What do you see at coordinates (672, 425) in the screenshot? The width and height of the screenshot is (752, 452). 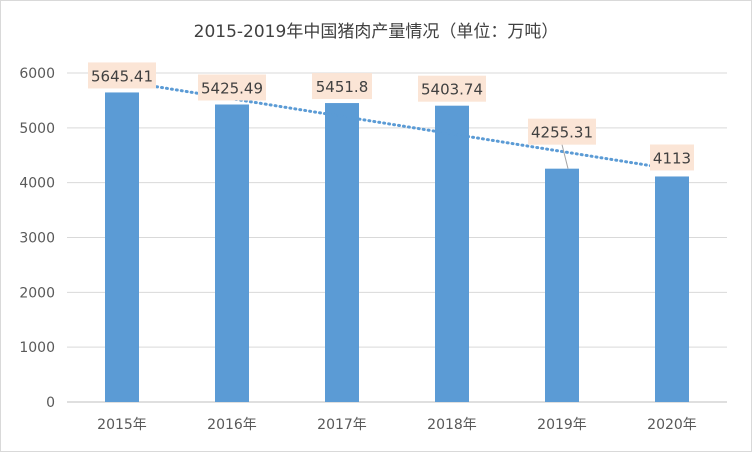 I see `x-tick-label: 2020年` at bounding box center [672, 425].